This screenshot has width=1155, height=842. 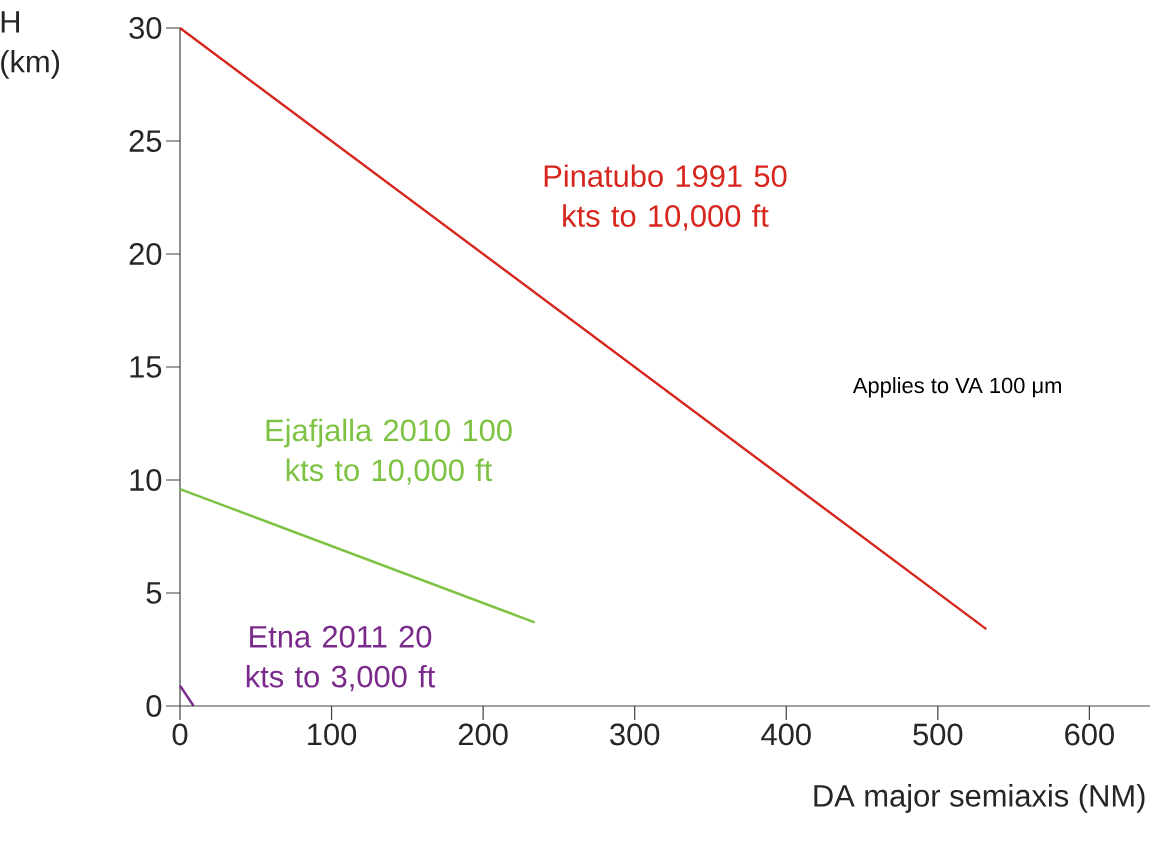 What do you see at coordinates (389, 451) in the screenshot?
I see `series-label: Ejafjalla 2010 100 kts to 10,000 ft` at bounding box center [389, 451].